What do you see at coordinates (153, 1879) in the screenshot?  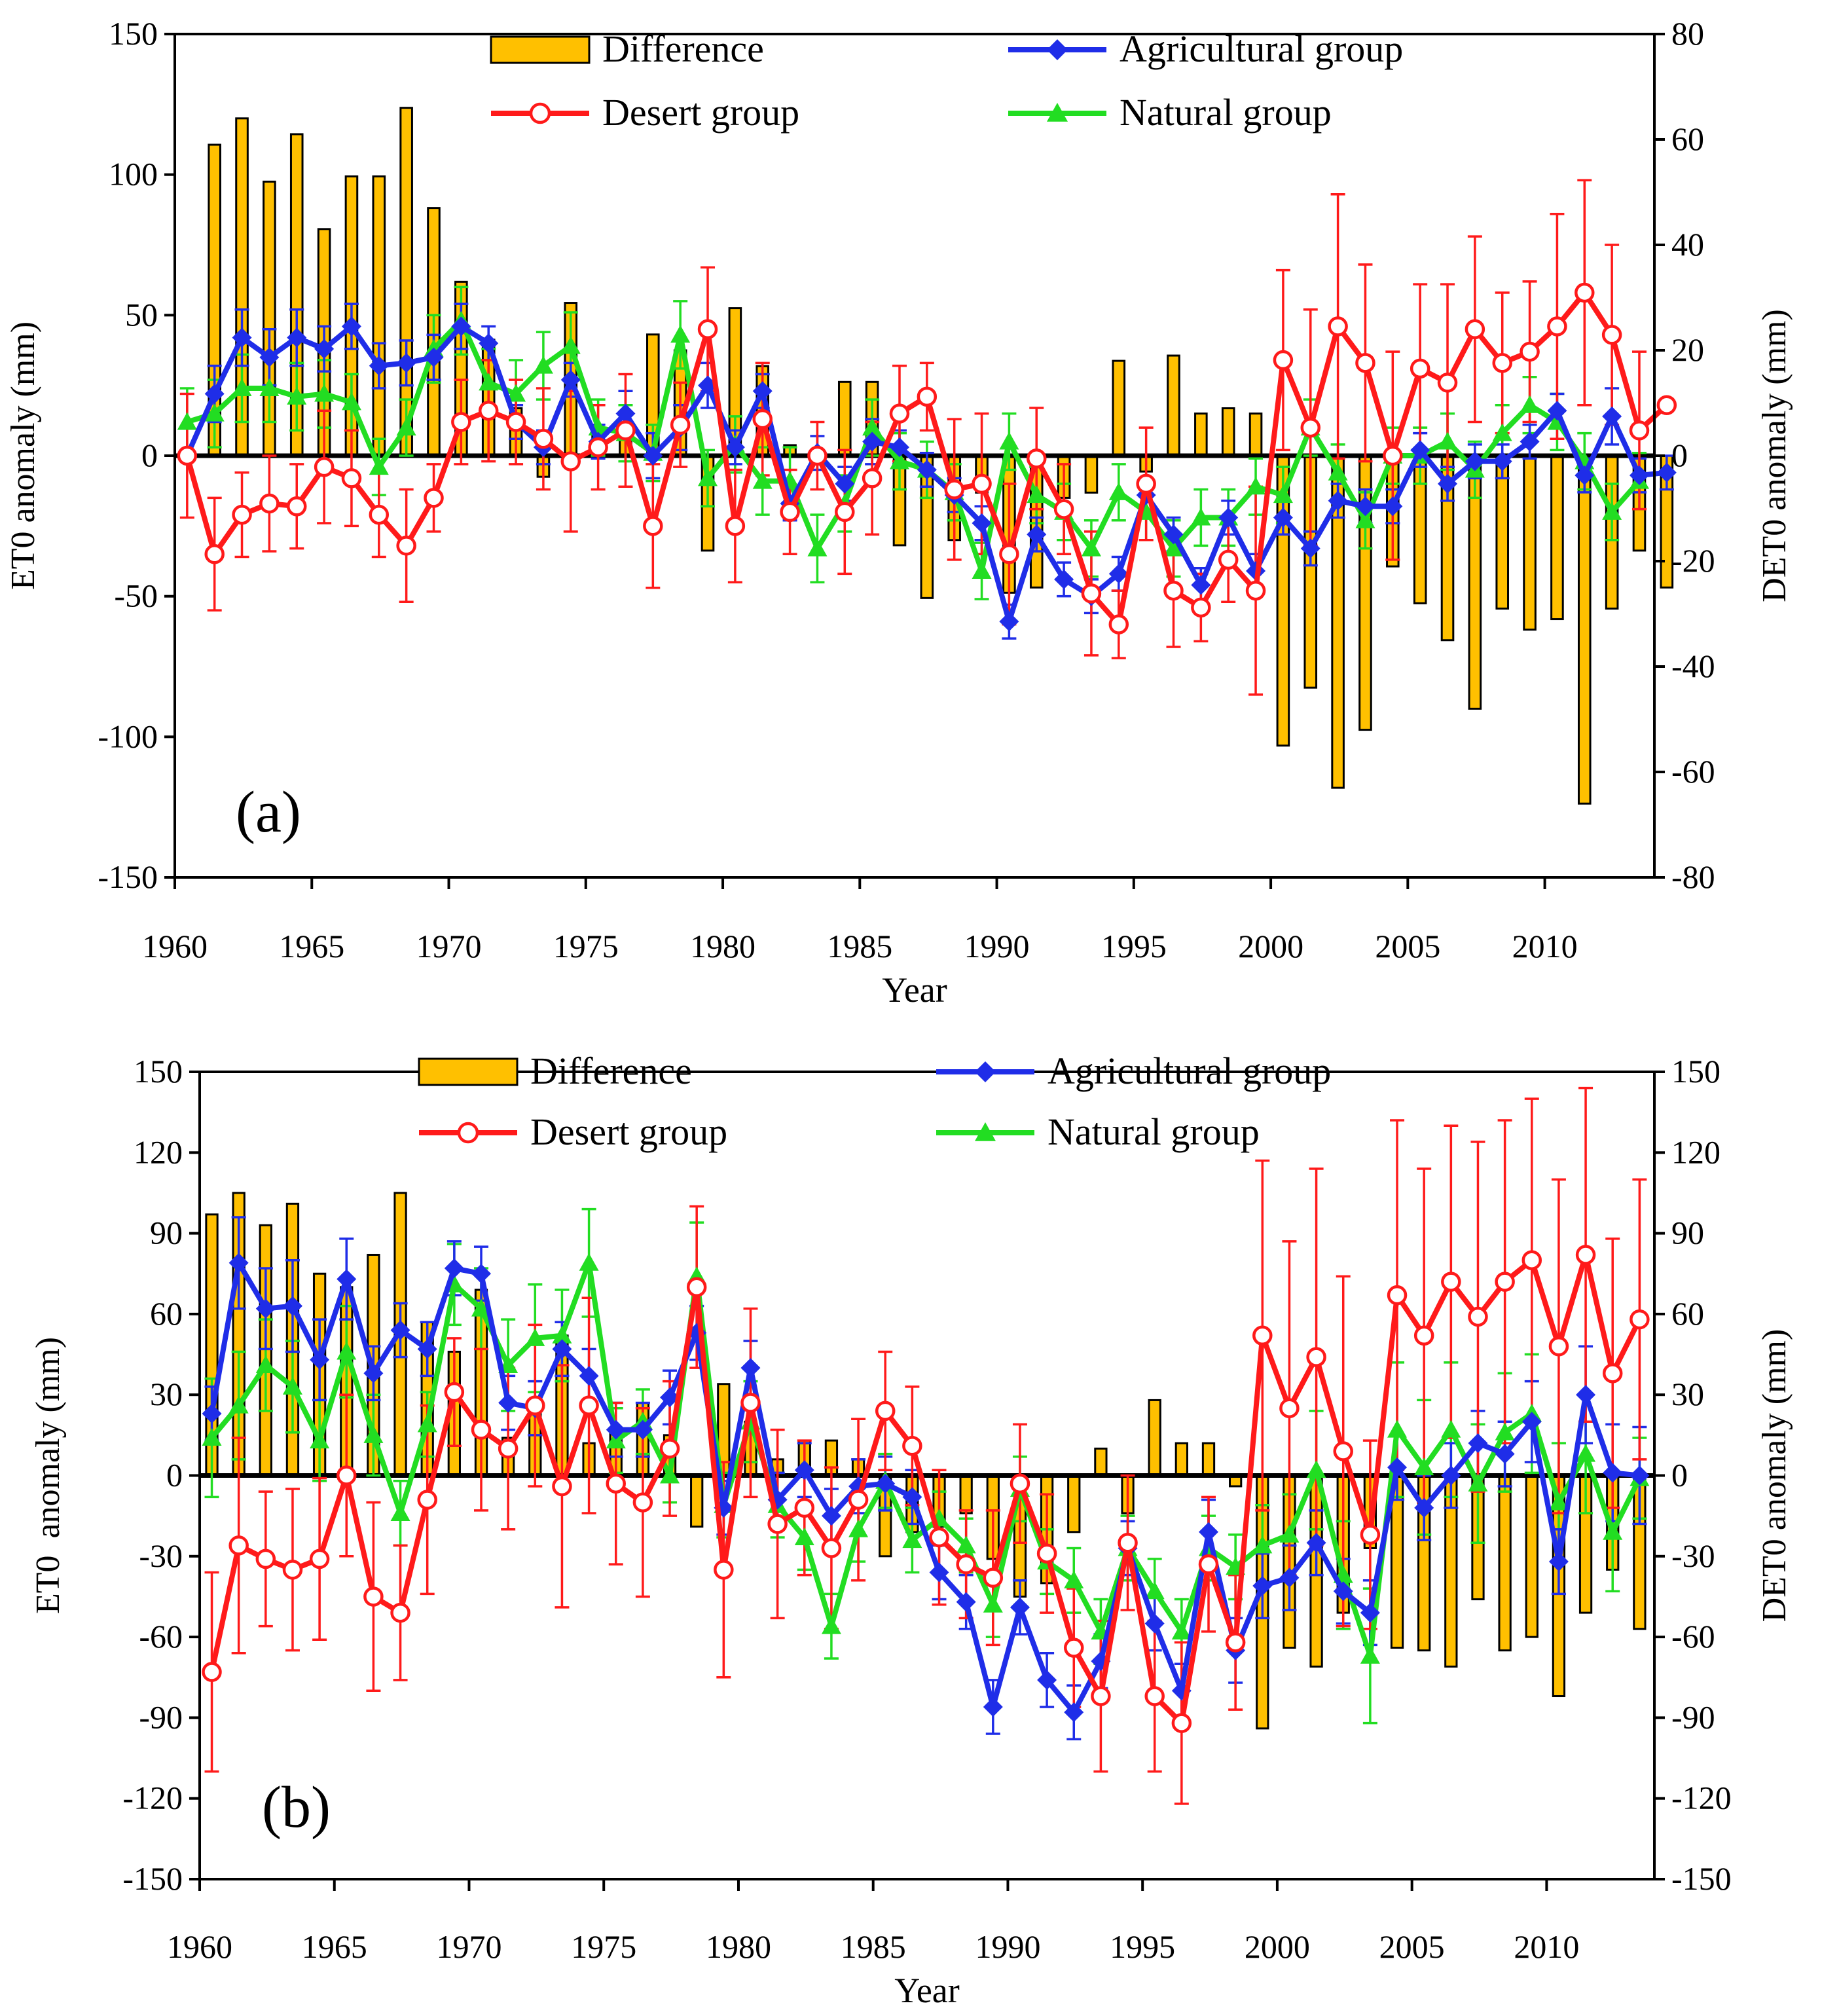 I see `panel-b-y-left-tick-label: -150` at bounding box center [153, 1879].